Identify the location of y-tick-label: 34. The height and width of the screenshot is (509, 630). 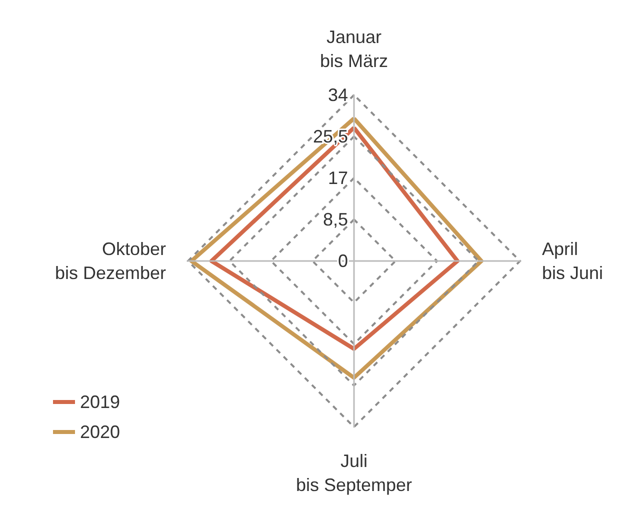
(338, 95).